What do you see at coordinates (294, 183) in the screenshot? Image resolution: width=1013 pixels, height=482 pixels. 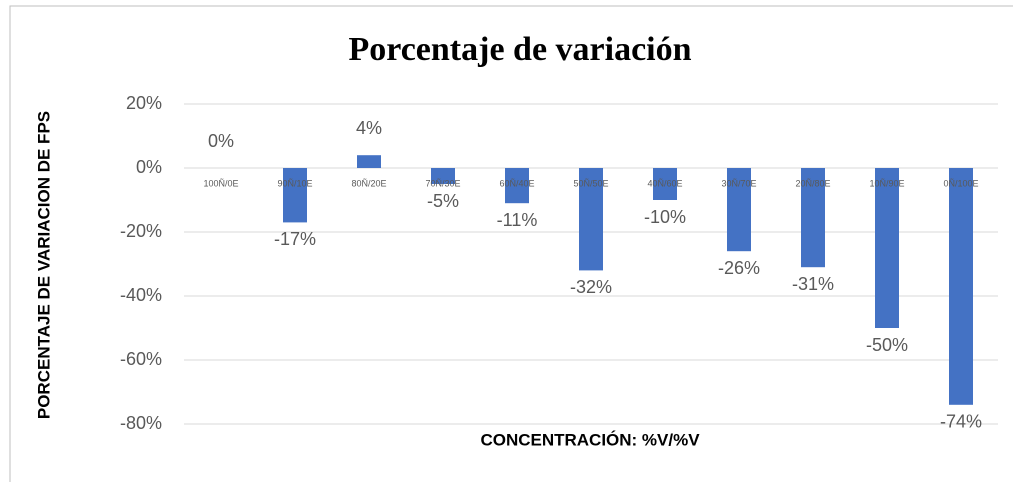 I see `x-tick-label: 90Ñ/10E` at bounding box center [294, 183].